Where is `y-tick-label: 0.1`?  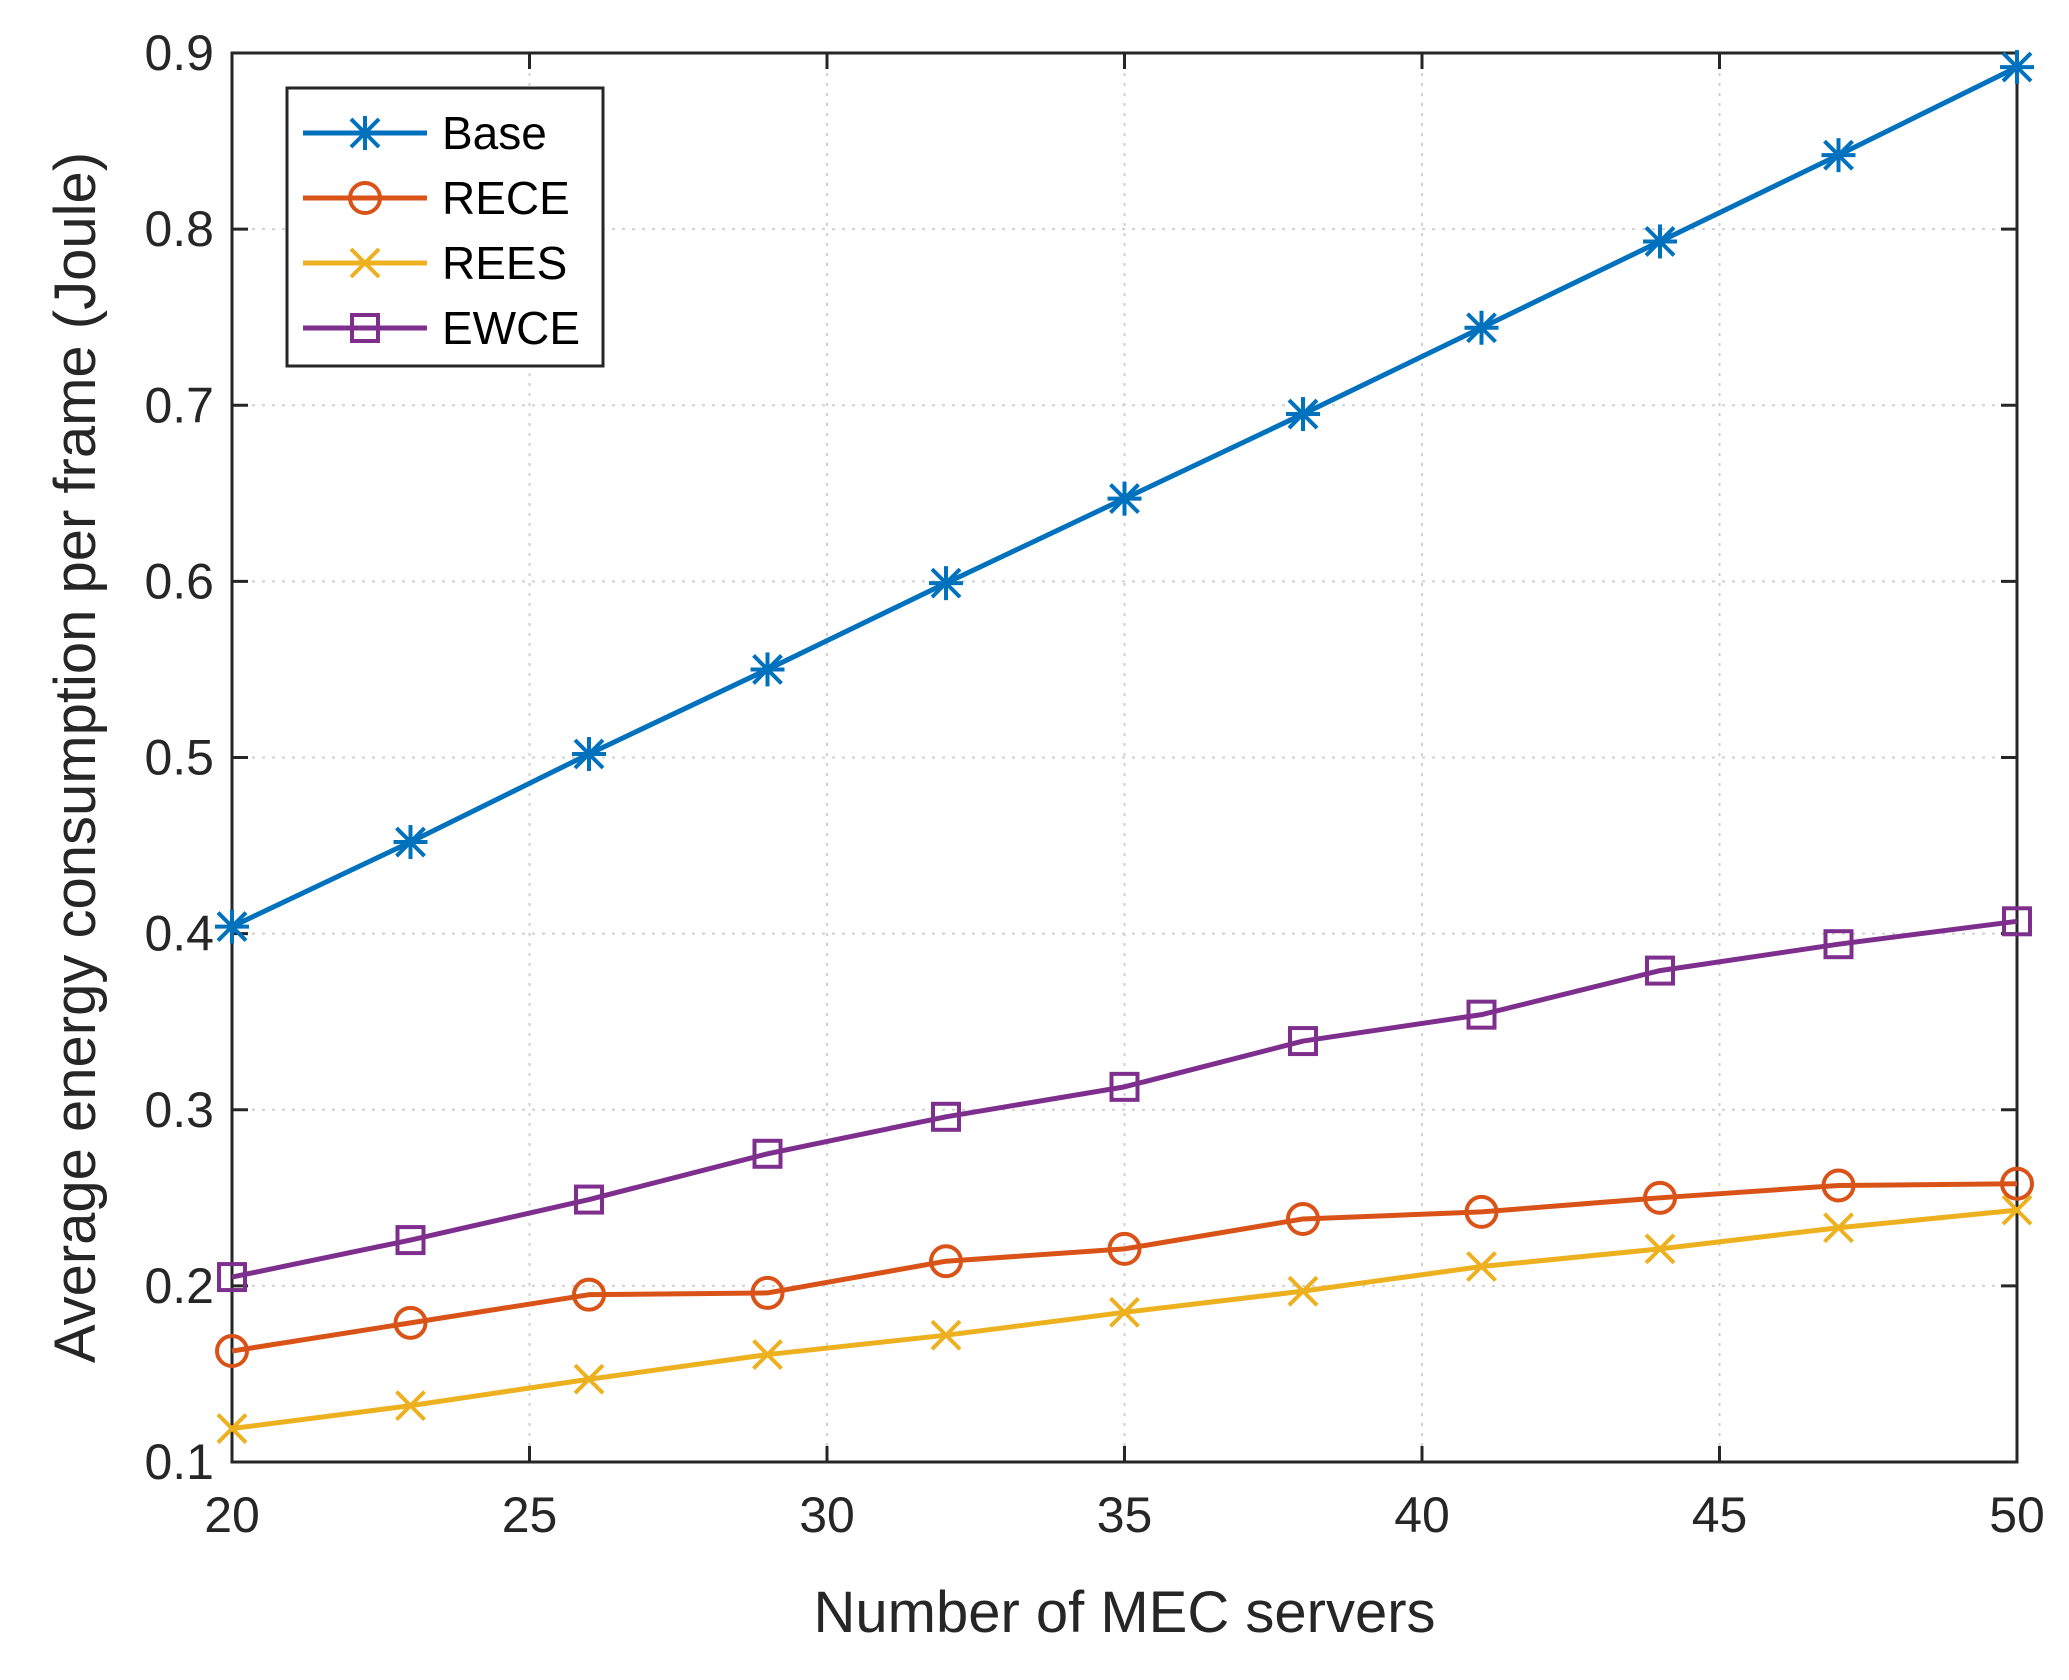
y-tick-label: 0.1 is located at coordinates (179, 1462).